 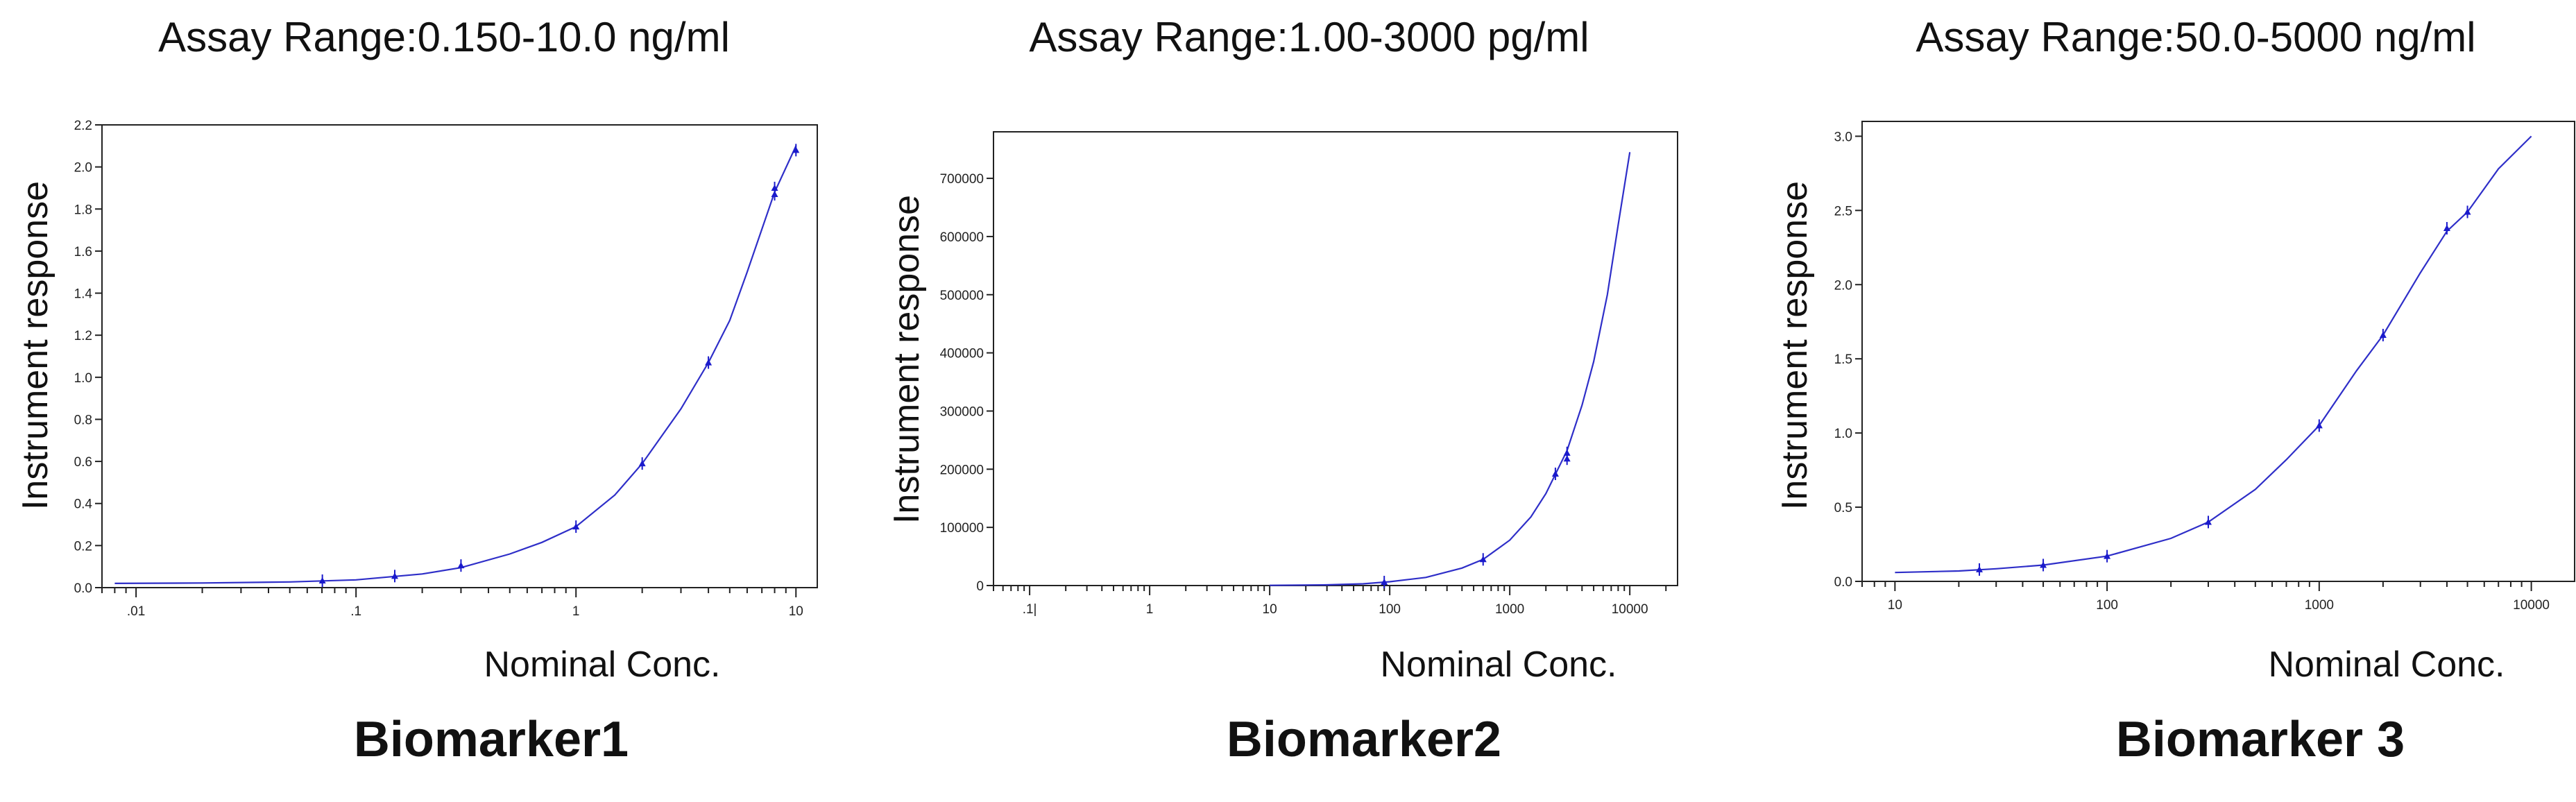 What do you see at coordinates (83, 462) in the screenshot?
I see `y-tick-label: 0.6` at bounding box center [83, 462].